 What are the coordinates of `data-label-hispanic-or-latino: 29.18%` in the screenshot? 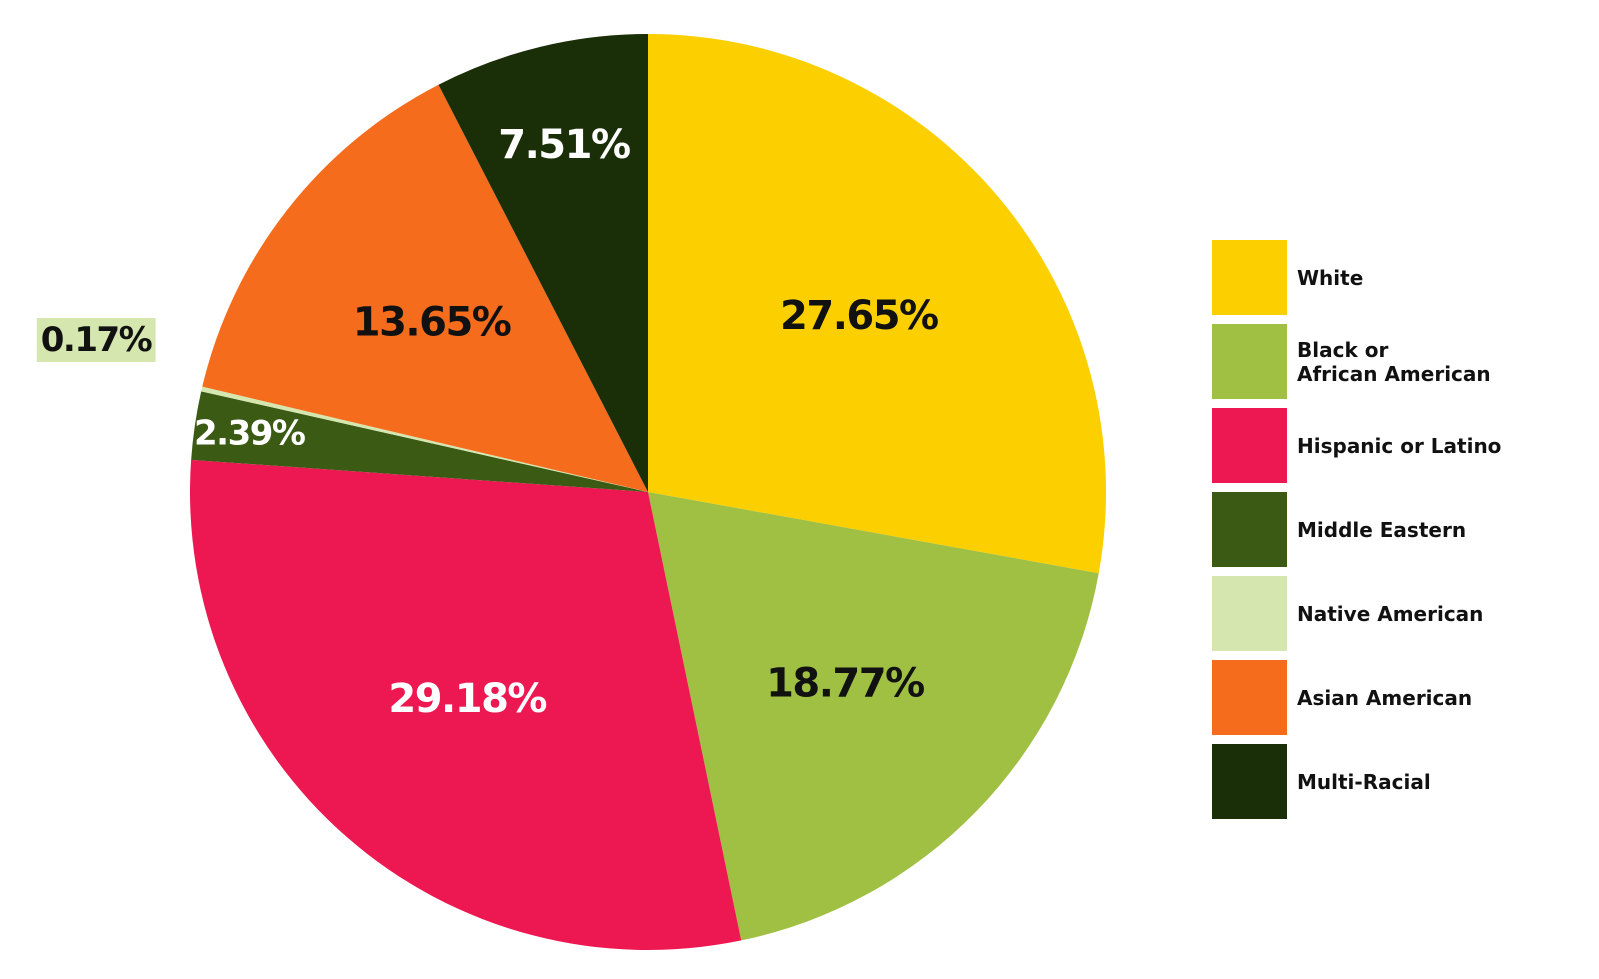 It's located at (467, 699).